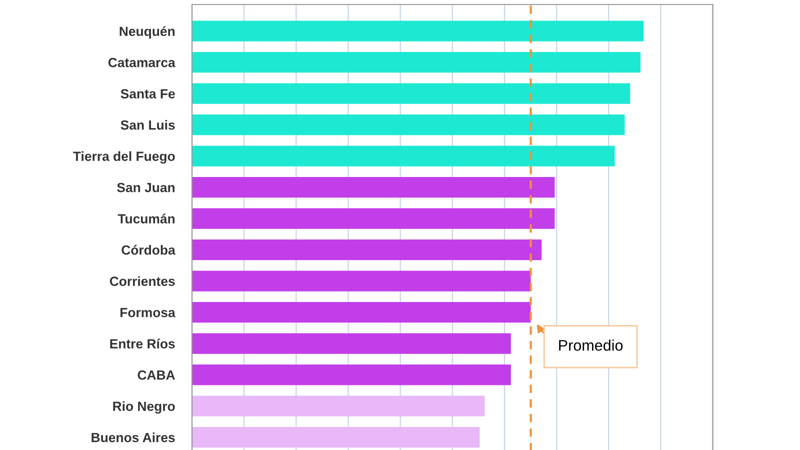 Image resolution: width=800 pixels, height=450 pixels. Describe the element at coordinates (147, 32) in the screenshot. I see `y-tick-label: Neuquén` at that location.